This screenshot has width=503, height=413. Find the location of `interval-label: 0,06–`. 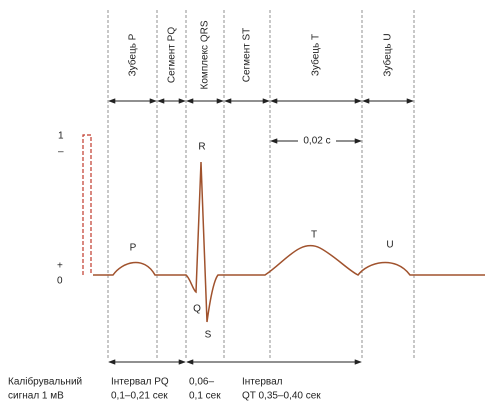

interval-label: 0,06– is located at coordinates (201, 382).